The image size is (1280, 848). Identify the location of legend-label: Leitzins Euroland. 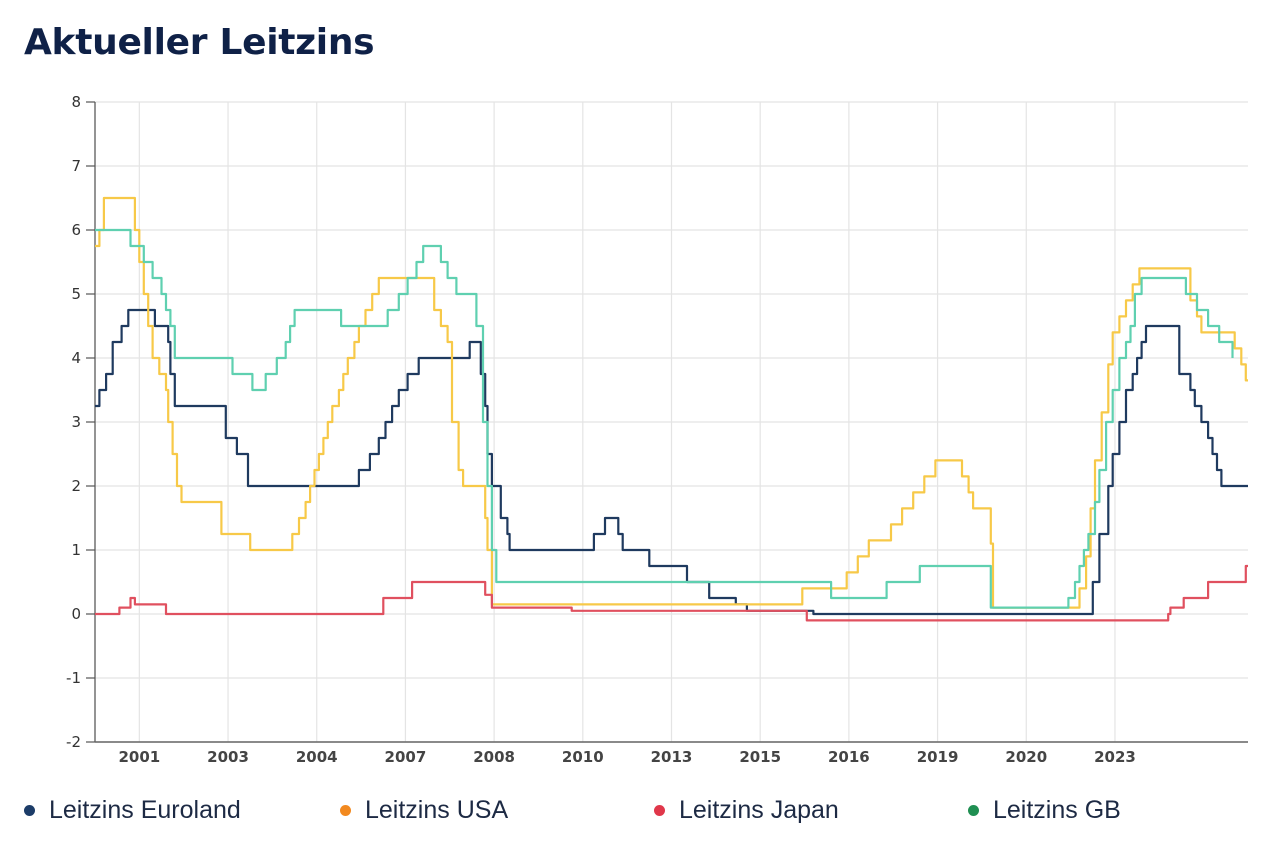
(145, 810).